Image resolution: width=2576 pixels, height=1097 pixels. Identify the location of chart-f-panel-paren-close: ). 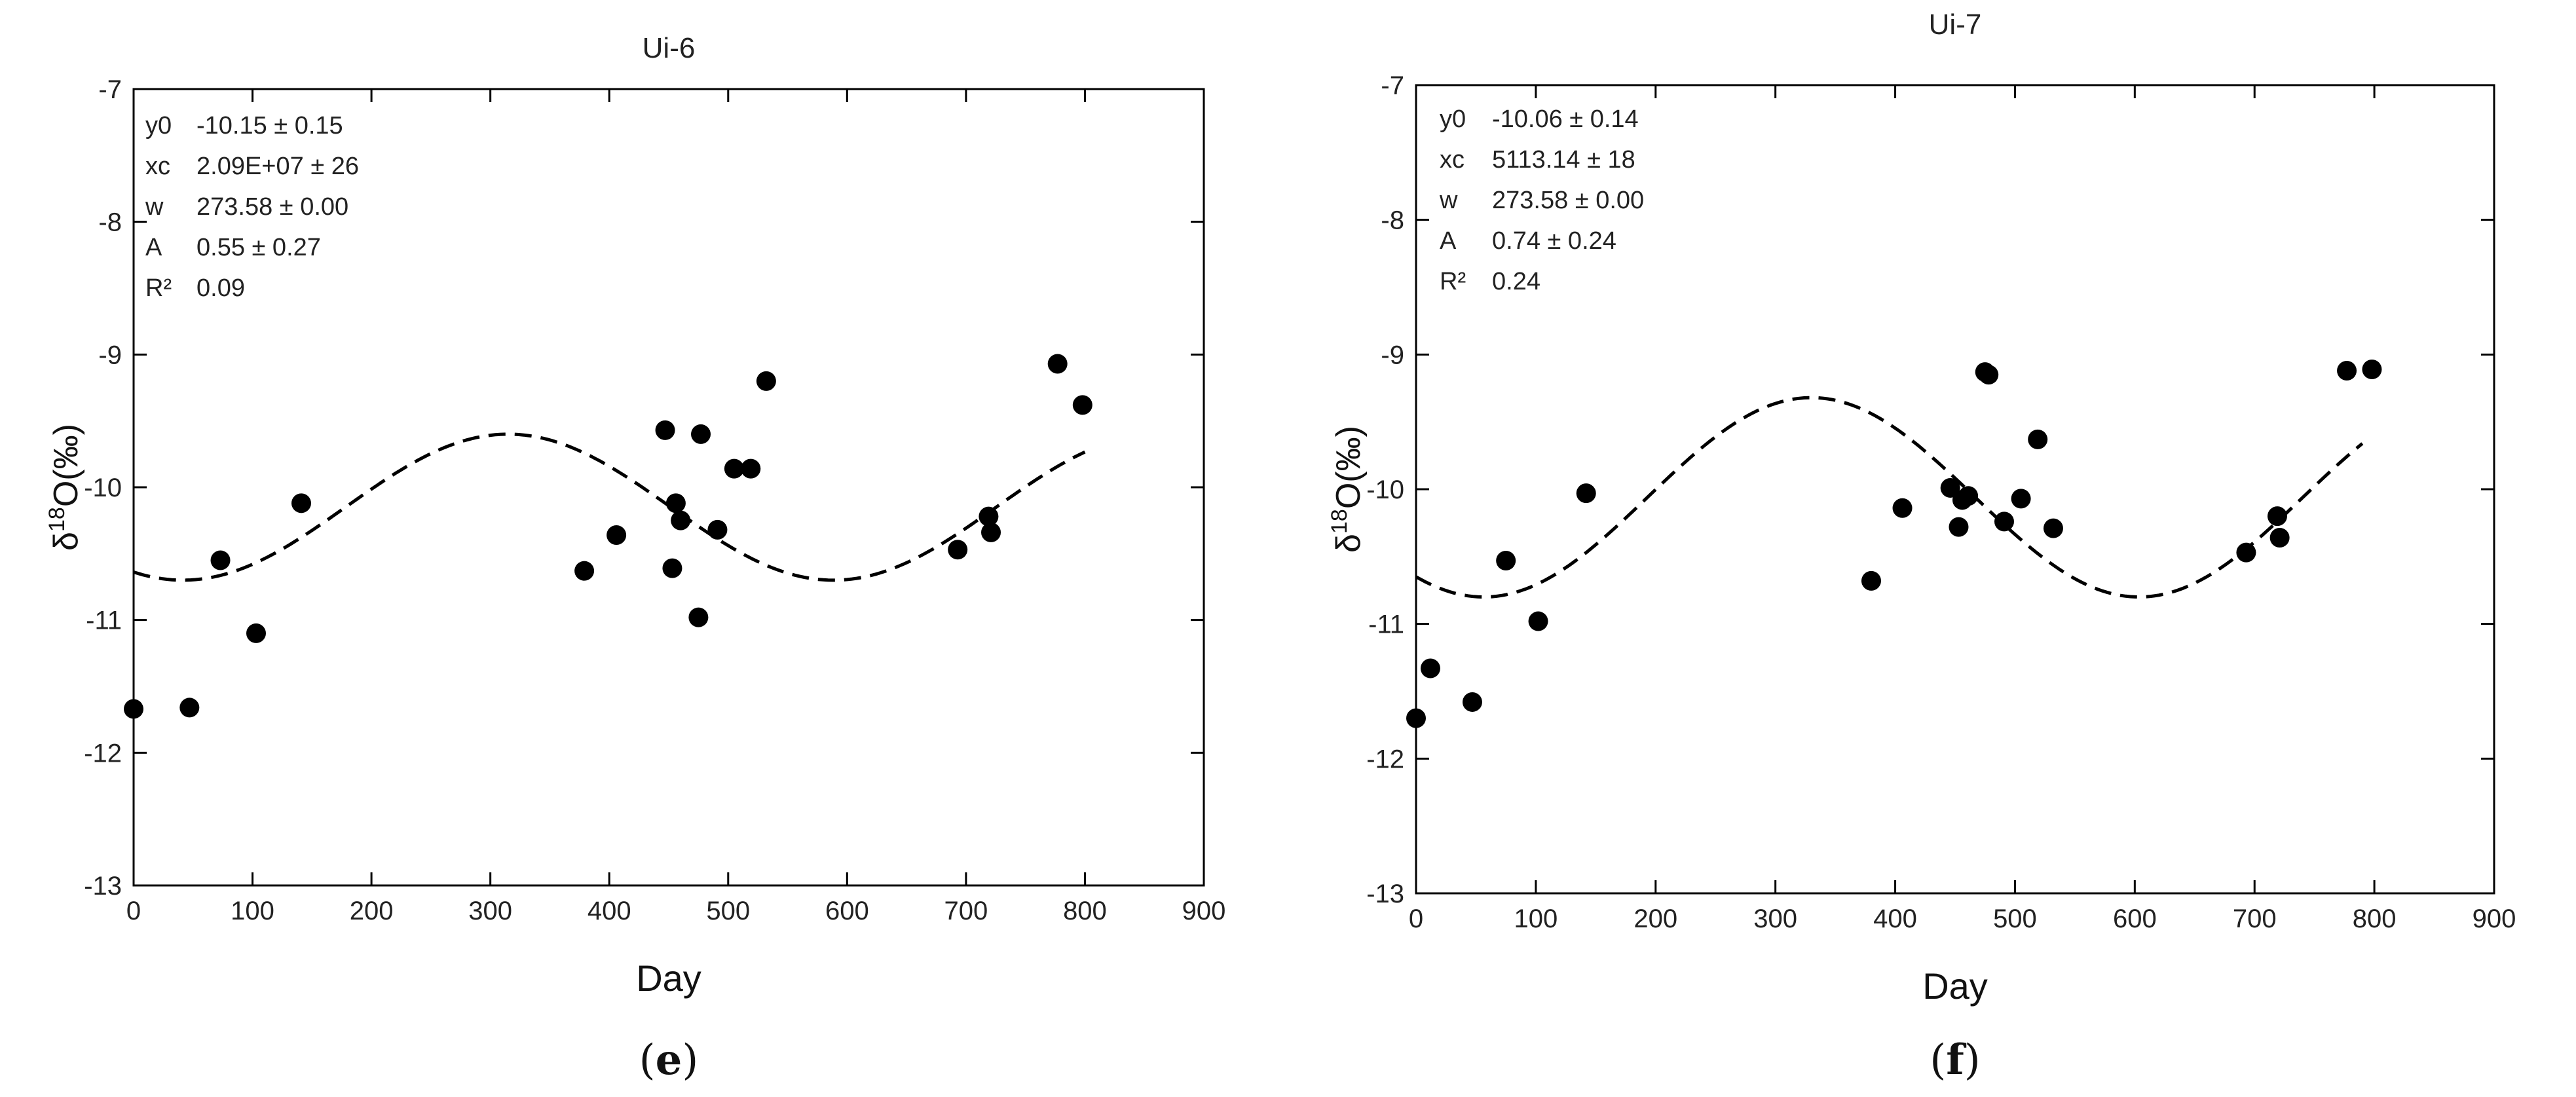
(1972, 1060).